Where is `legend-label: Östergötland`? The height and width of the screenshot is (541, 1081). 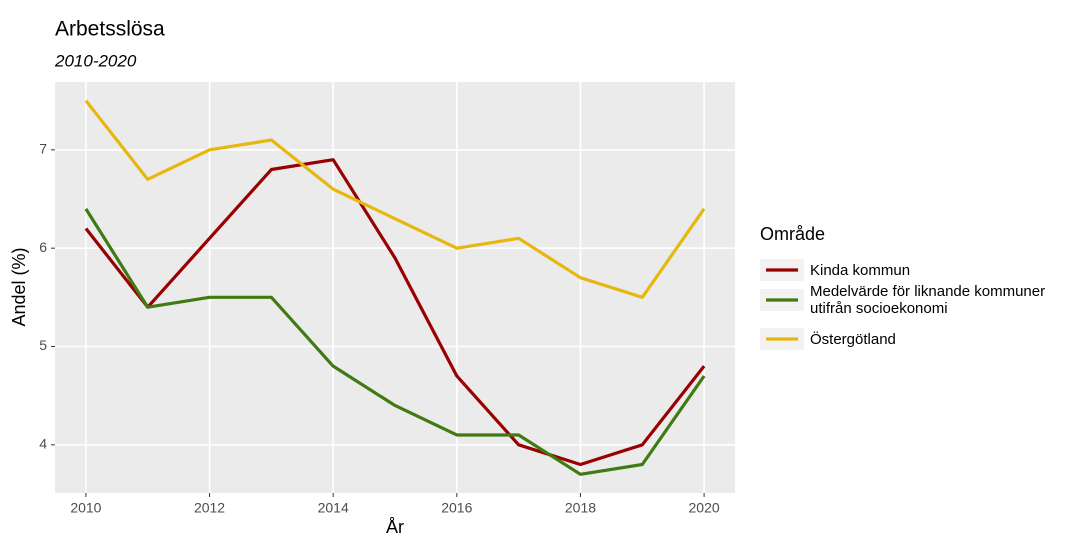 legend-label: Östergötland is located at coordinates (853, 339).